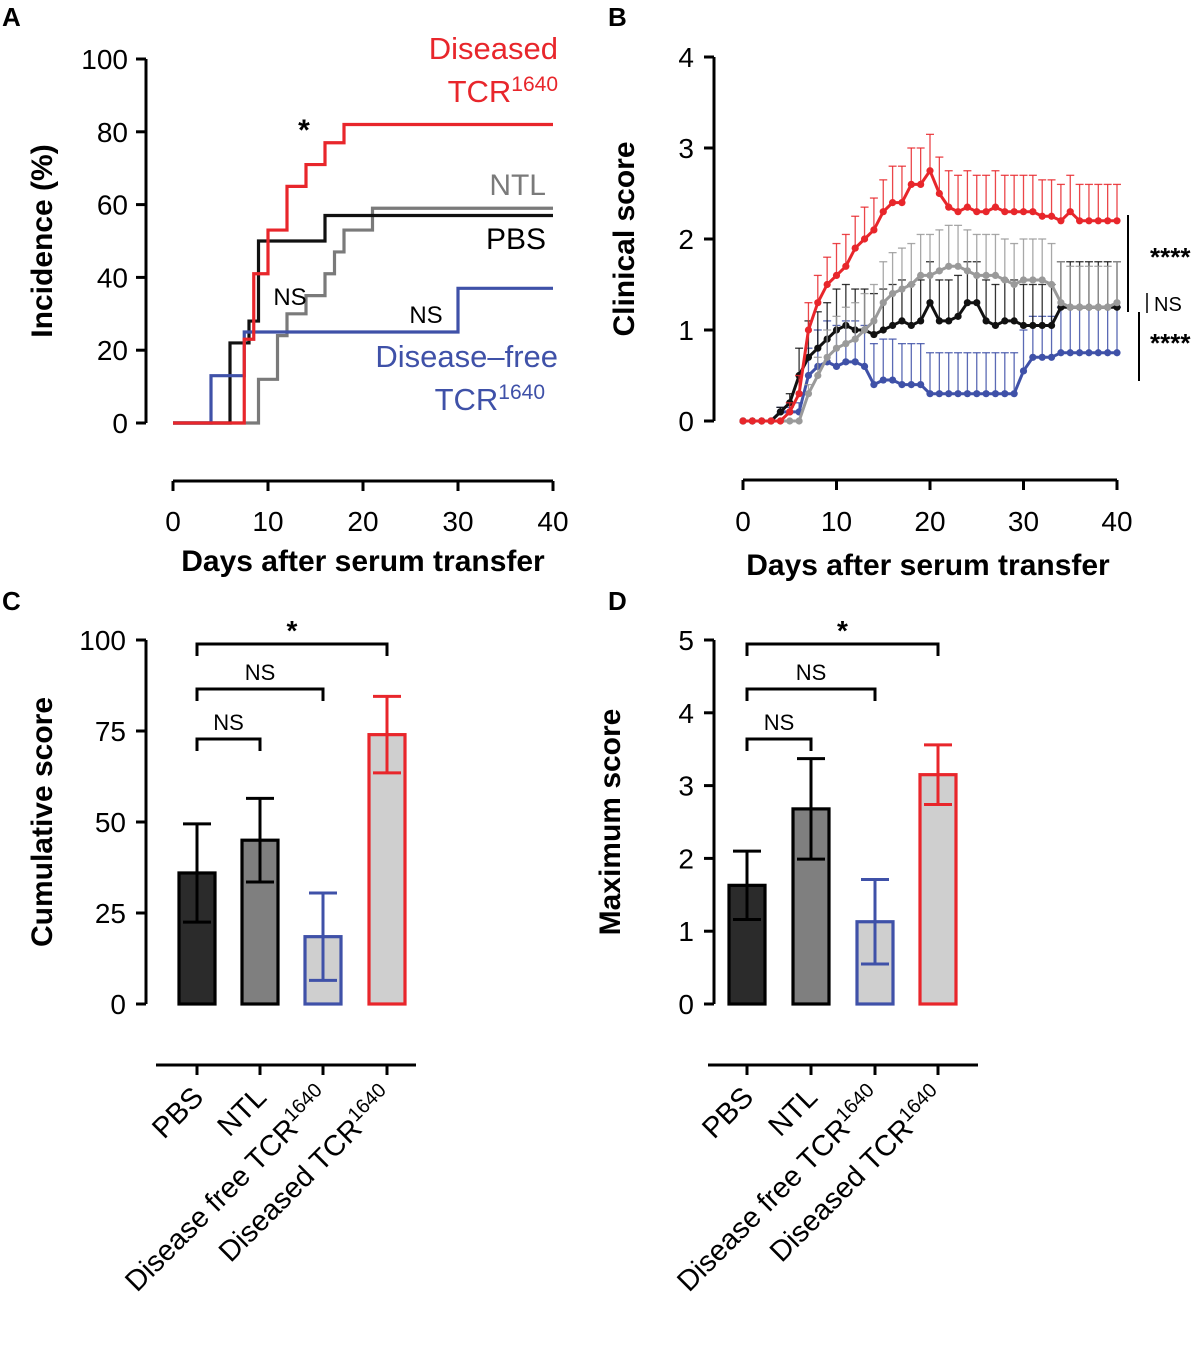  What do you see at coordinates (1023, 521) in the screenshot?
I see `x-tick-label: 30` at bounding box center [1023, 521].